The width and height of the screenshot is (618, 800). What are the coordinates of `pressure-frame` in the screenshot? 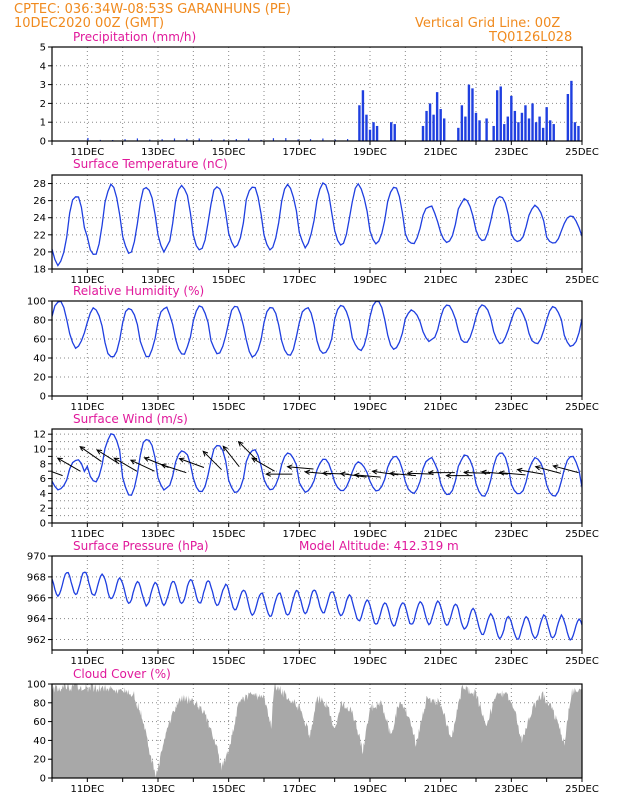 It's located at (317, 603).